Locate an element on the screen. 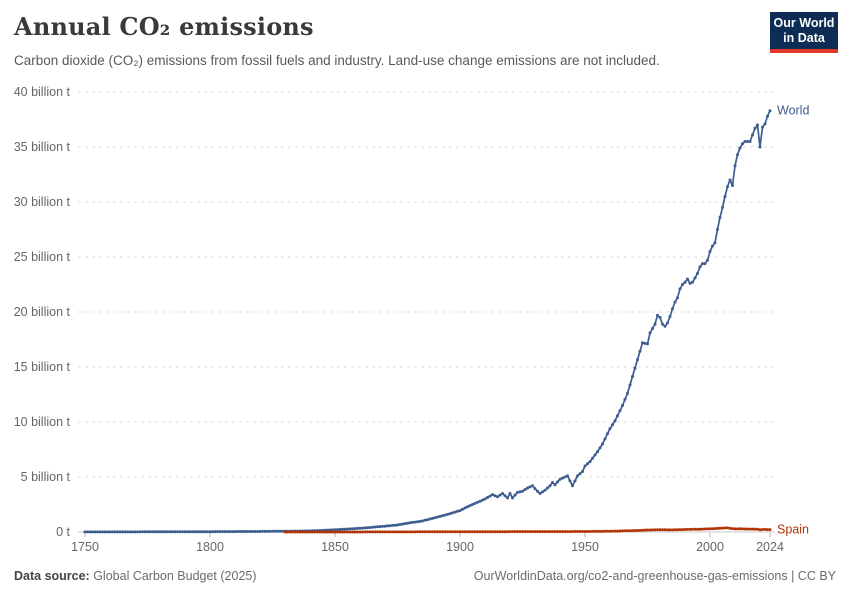 The width and height of the screenshot is (850, 600). series-spain: Spain is located at coordinates (546, 530).